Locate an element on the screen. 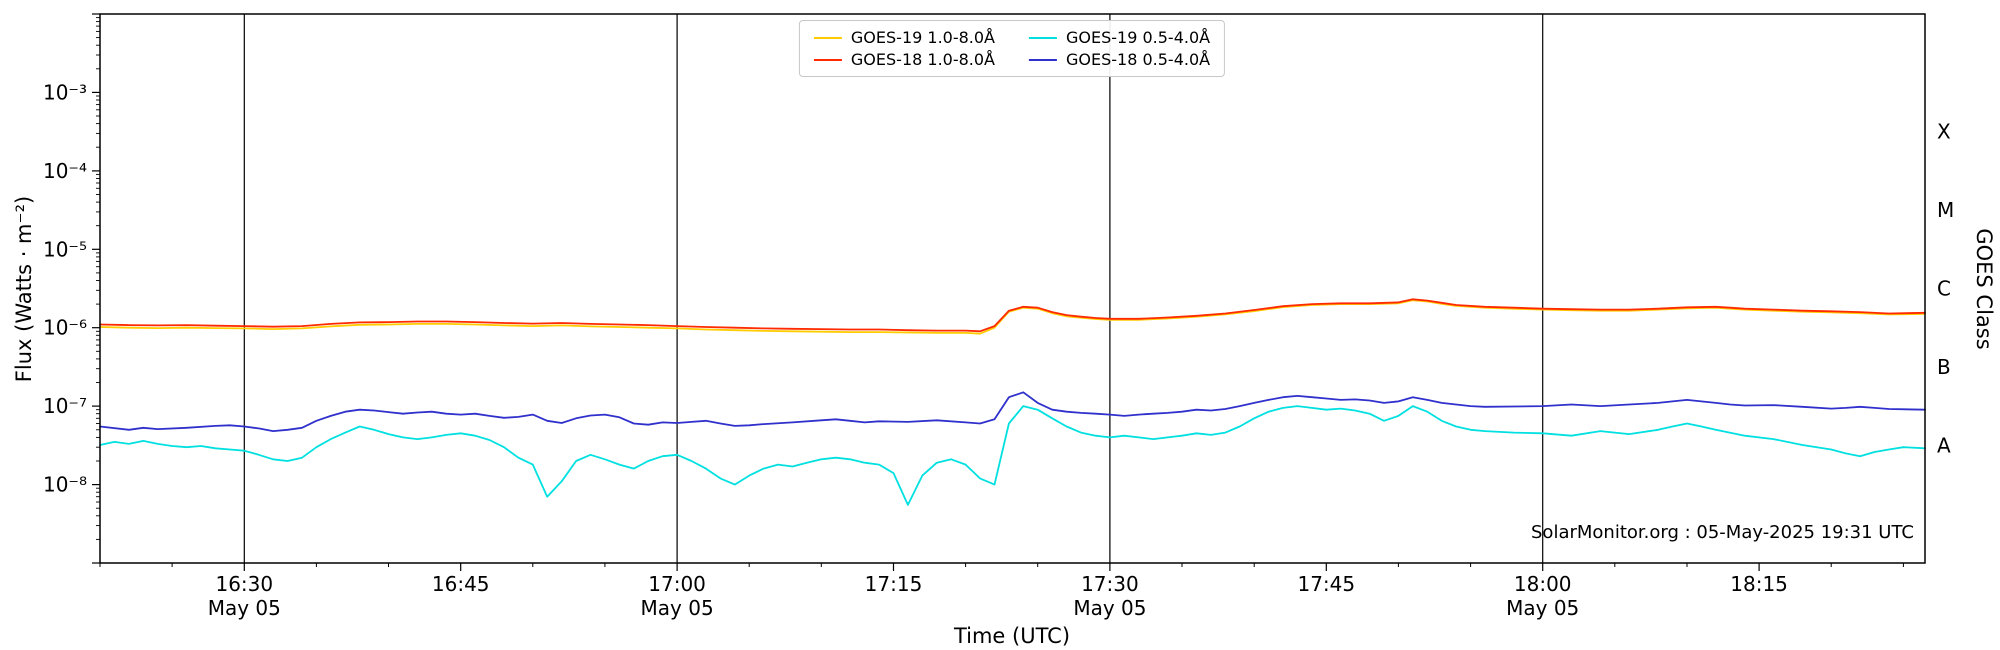 This screenshot has width=2000, height=650. legend-label: GOES-19 1.0-8.0Å is located at coordinates (922, 37).